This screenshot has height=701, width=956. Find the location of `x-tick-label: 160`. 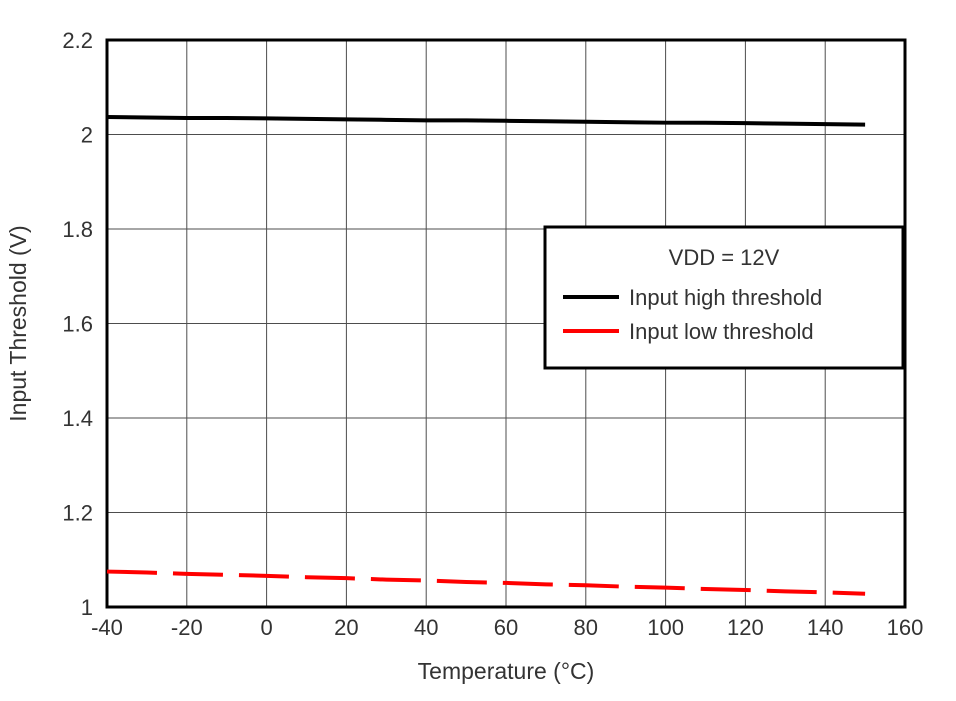

x-tick-label: 160 is located at coordinates (905, 627).